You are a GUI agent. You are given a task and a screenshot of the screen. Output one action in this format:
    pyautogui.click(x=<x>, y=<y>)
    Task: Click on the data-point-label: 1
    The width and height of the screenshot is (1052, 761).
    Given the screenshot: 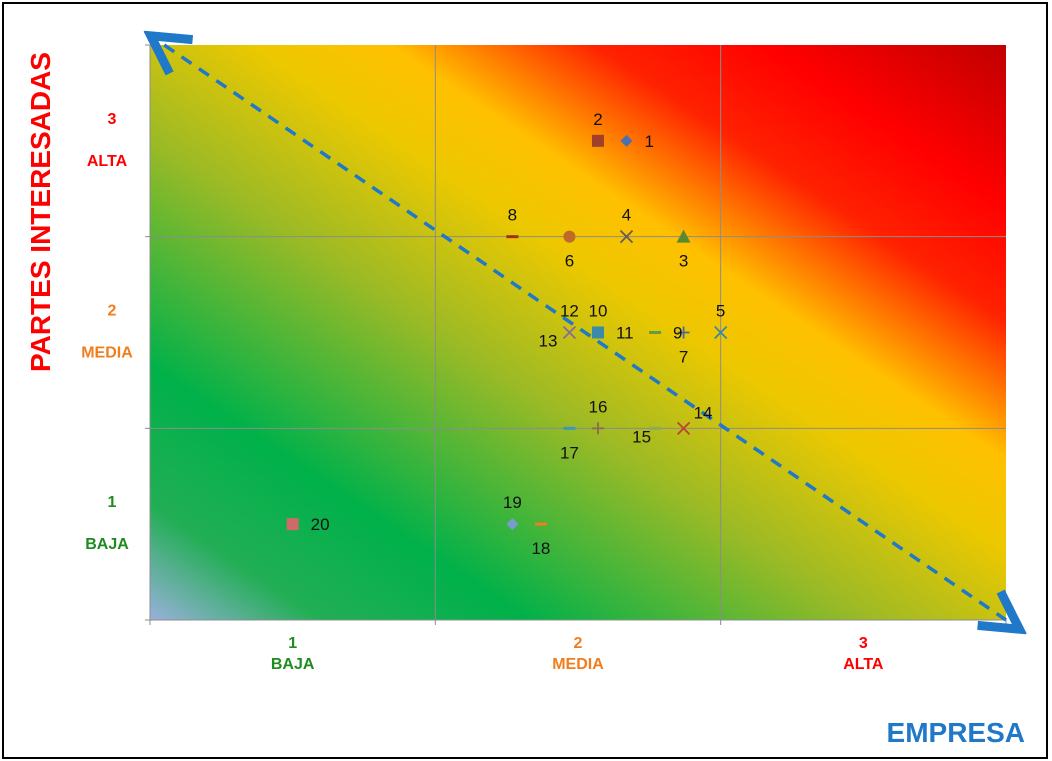 What is the action you would take?
    pyautogui.click(x=649, y=141)
    